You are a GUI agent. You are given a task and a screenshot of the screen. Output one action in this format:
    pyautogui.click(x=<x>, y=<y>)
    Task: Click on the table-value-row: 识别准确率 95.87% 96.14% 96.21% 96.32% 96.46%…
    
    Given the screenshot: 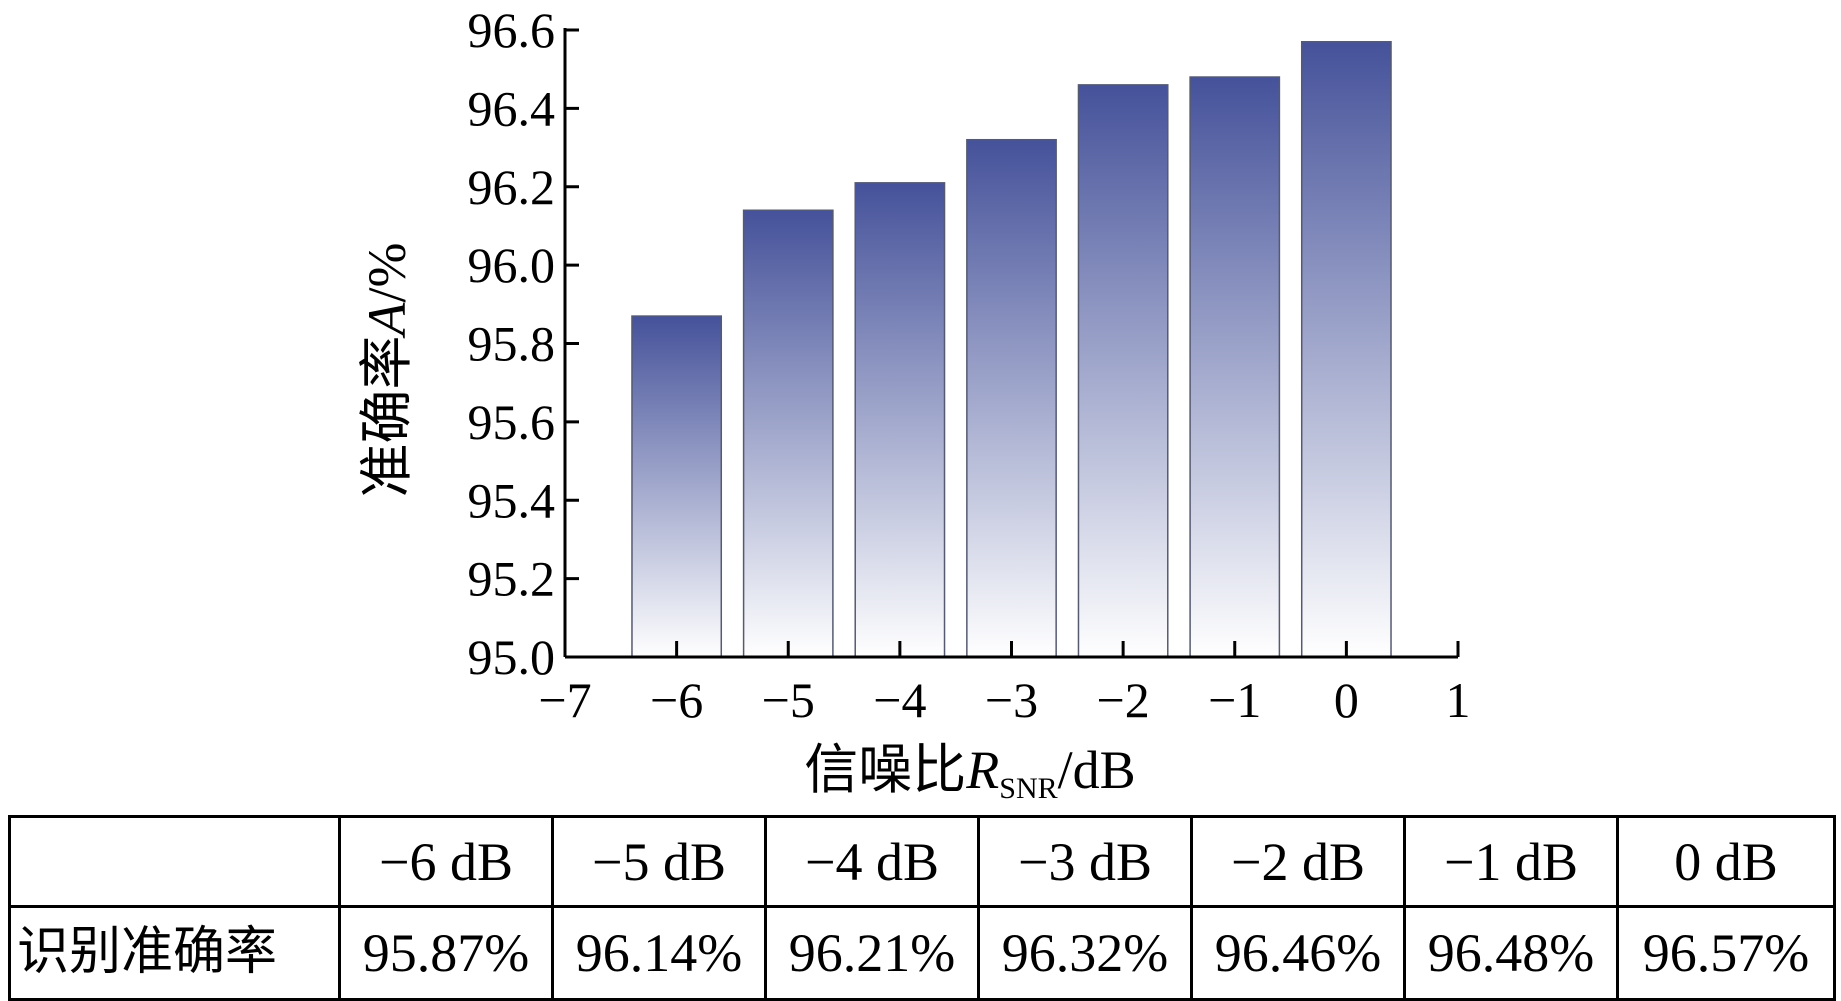 What is the action you would take?
    pyautogui.click(x=922, y=953)
    